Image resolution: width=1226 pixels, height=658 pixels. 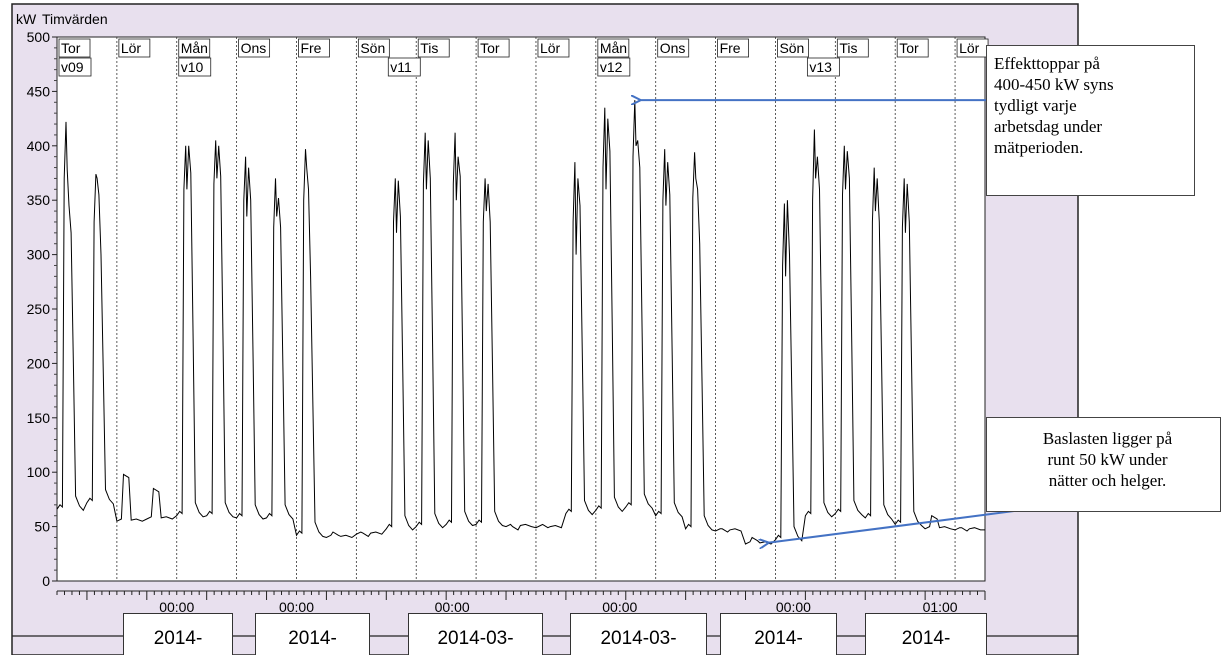 What do you see at coordinates (39, 146) in the screenshot?
I see `y-tick-label: 400` at bounding box center [39, 146].